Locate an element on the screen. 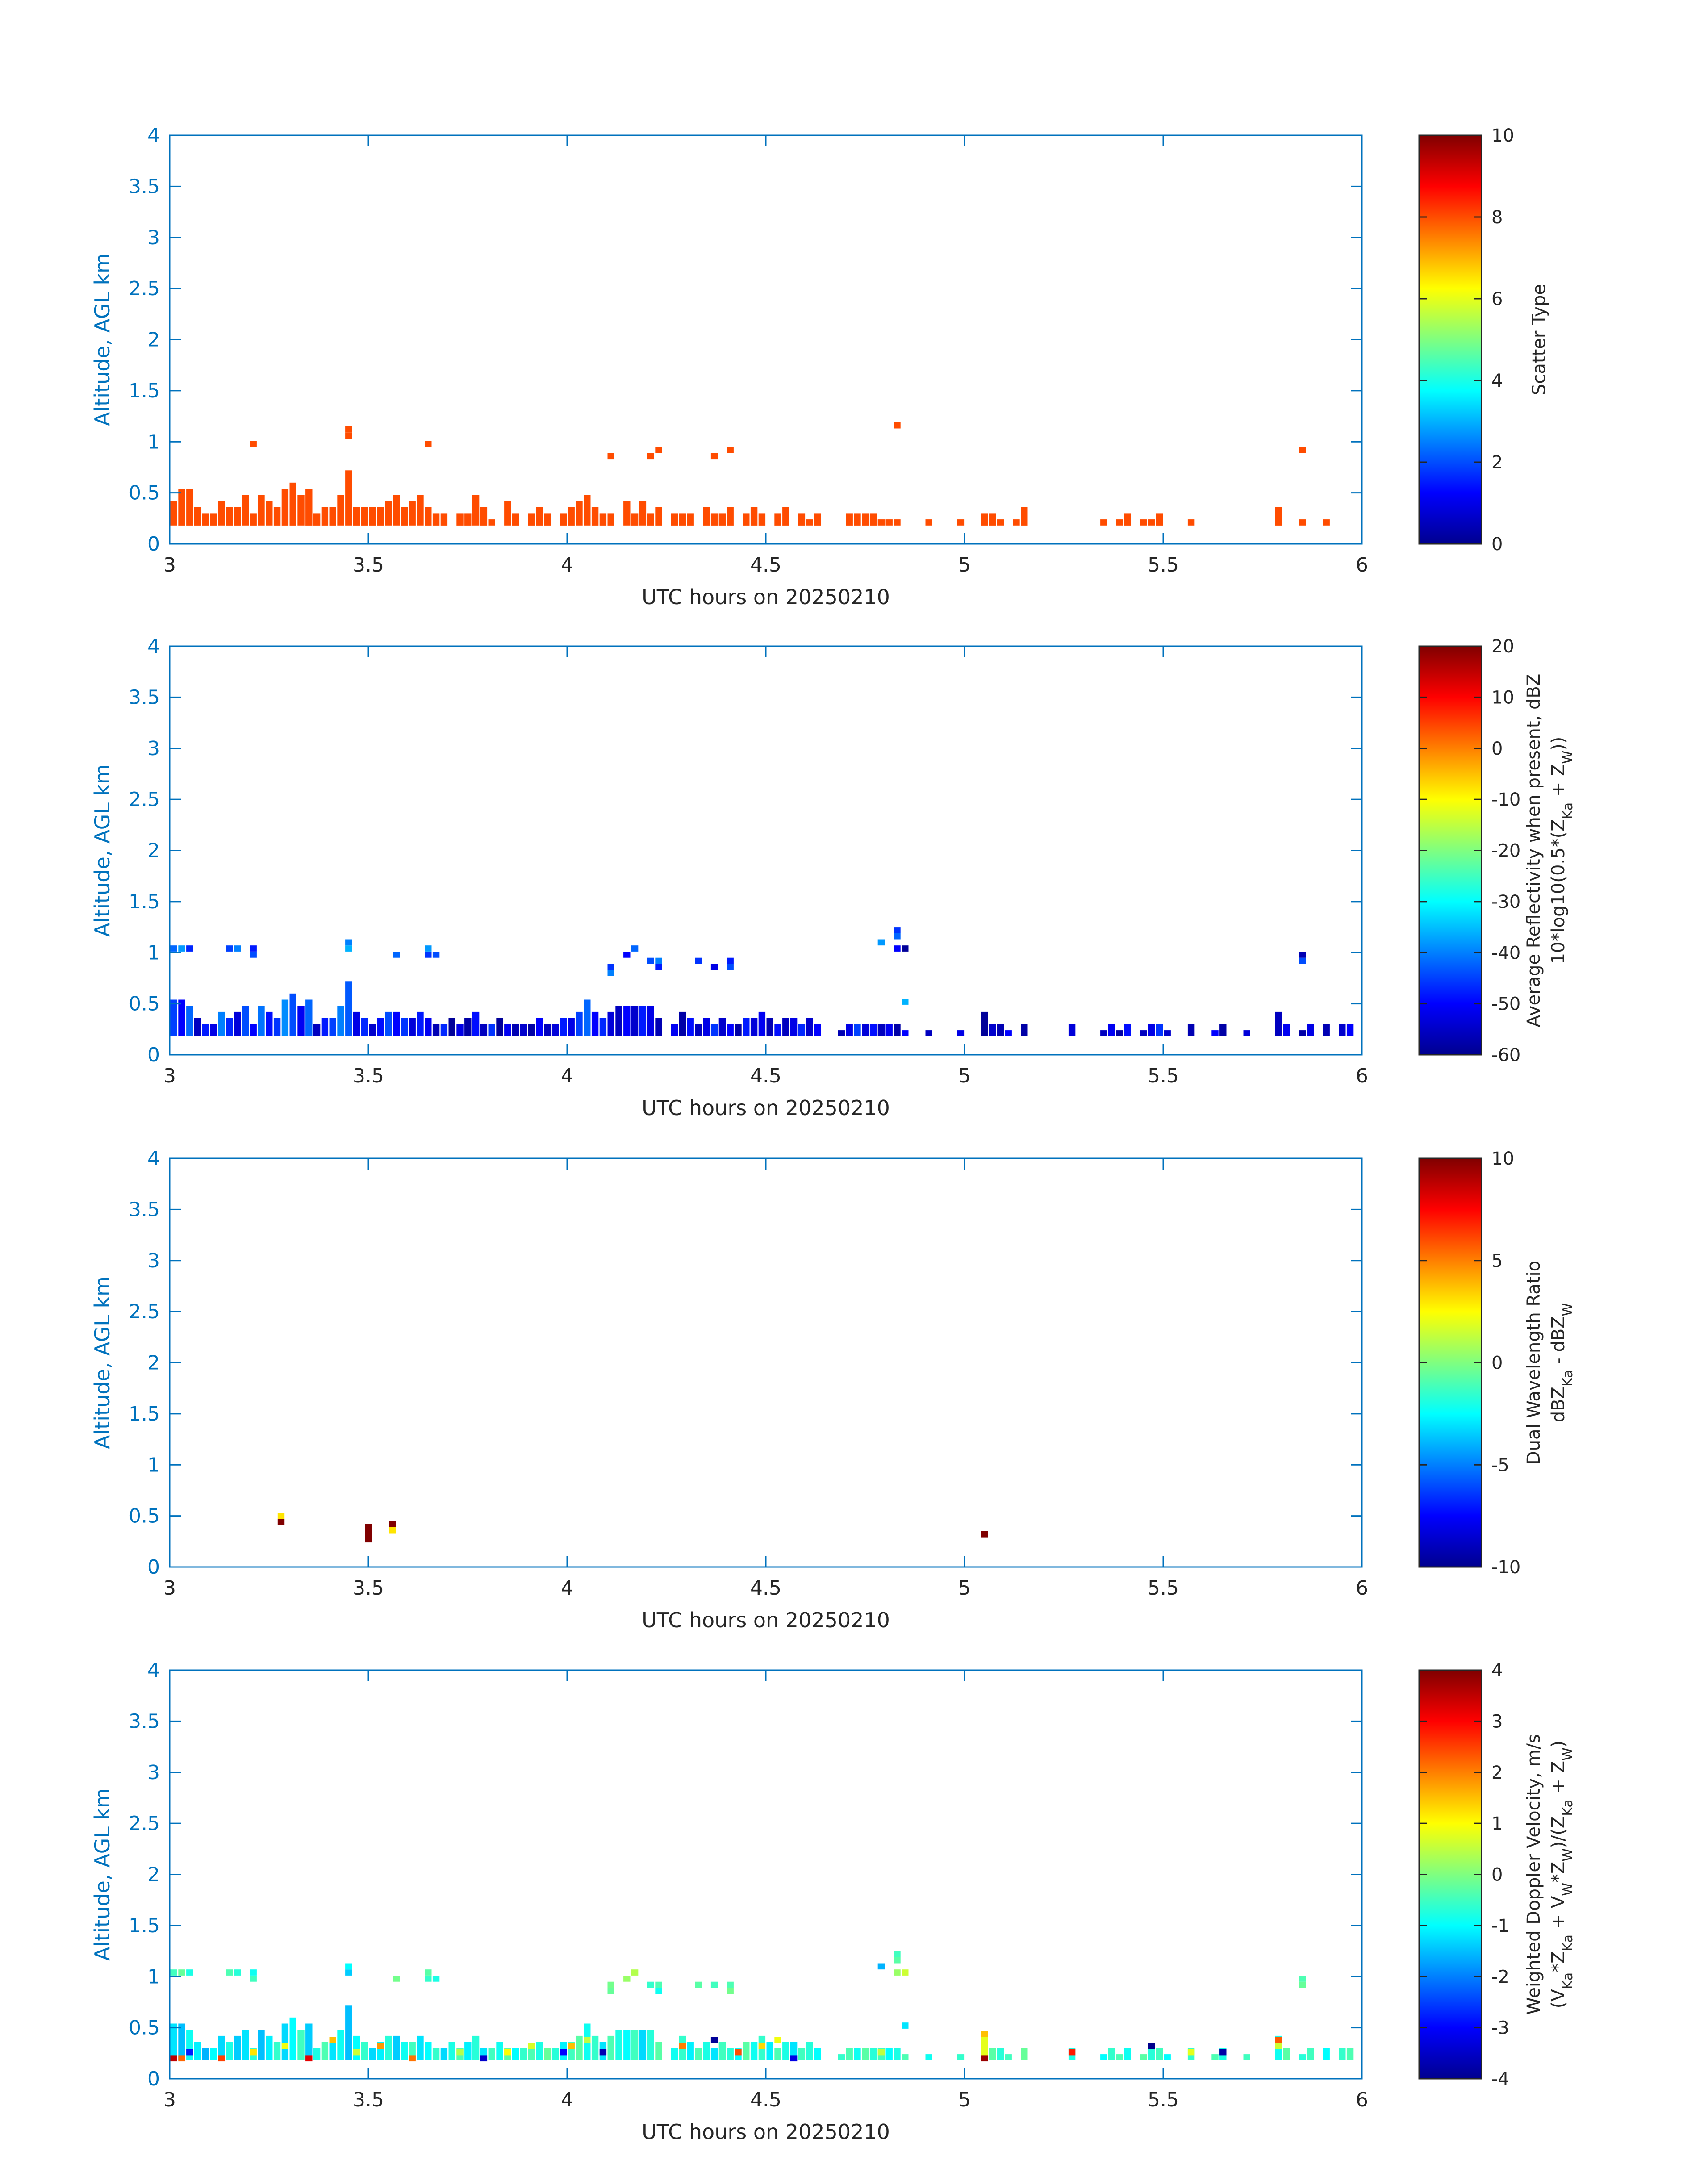 Image resolution: width=1708 pixels, height=2177 pixels. panel-2-cb-tick-label: -40 is located at coordinates (1505, 953).